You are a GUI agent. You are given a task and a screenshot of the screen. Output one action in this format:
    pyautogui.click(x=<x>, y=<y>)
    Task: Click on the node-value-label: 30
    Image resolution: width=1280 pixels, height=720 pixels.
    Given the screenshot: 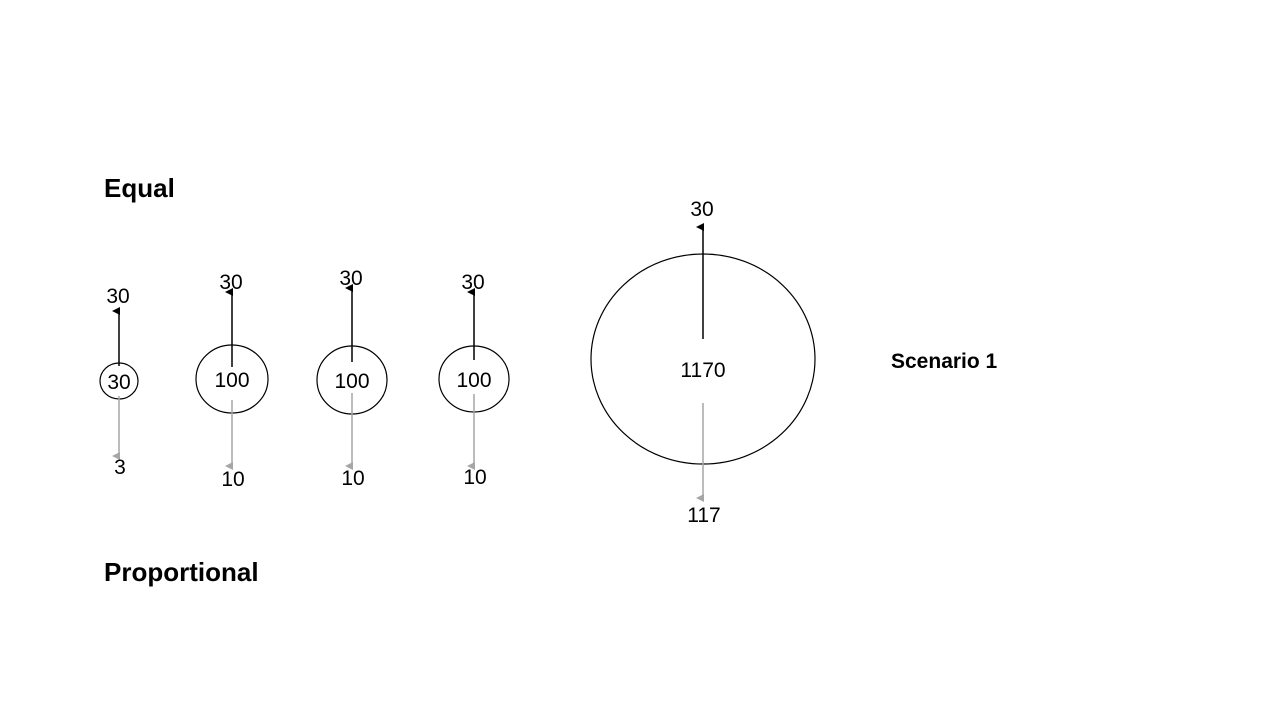 What is the action you would take?
    pyautogui.click(x=118, y=382)
    